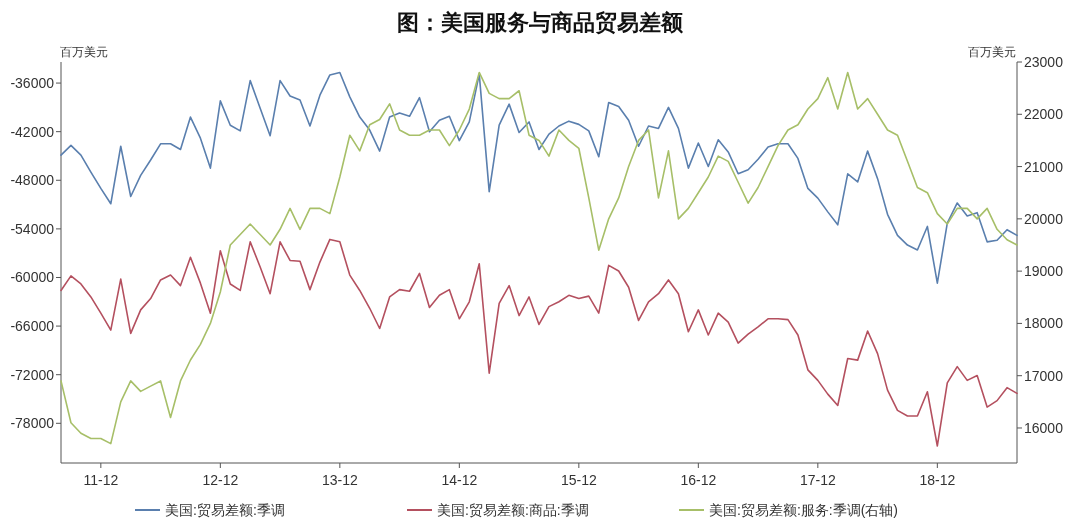 The height and width of the screenshot is (529, 1080). Describe the element at coordinates (459, 480) in the screenshot. I see `x-tick-label: 14-12` at that location.